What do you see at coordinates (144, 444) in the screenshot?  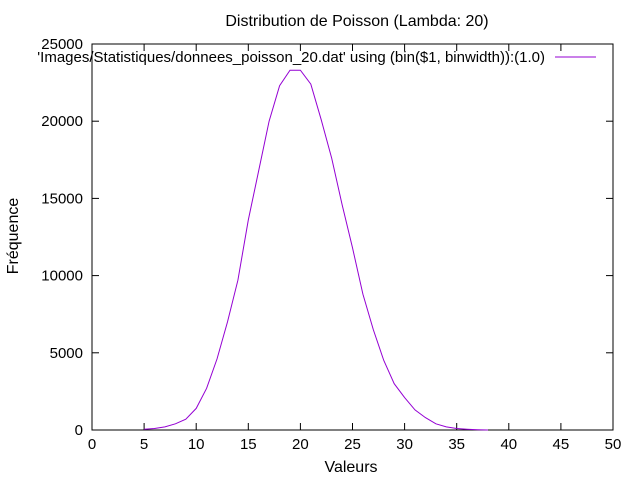 I see `x-tick-label: 5` at bounding box center [144, 444].